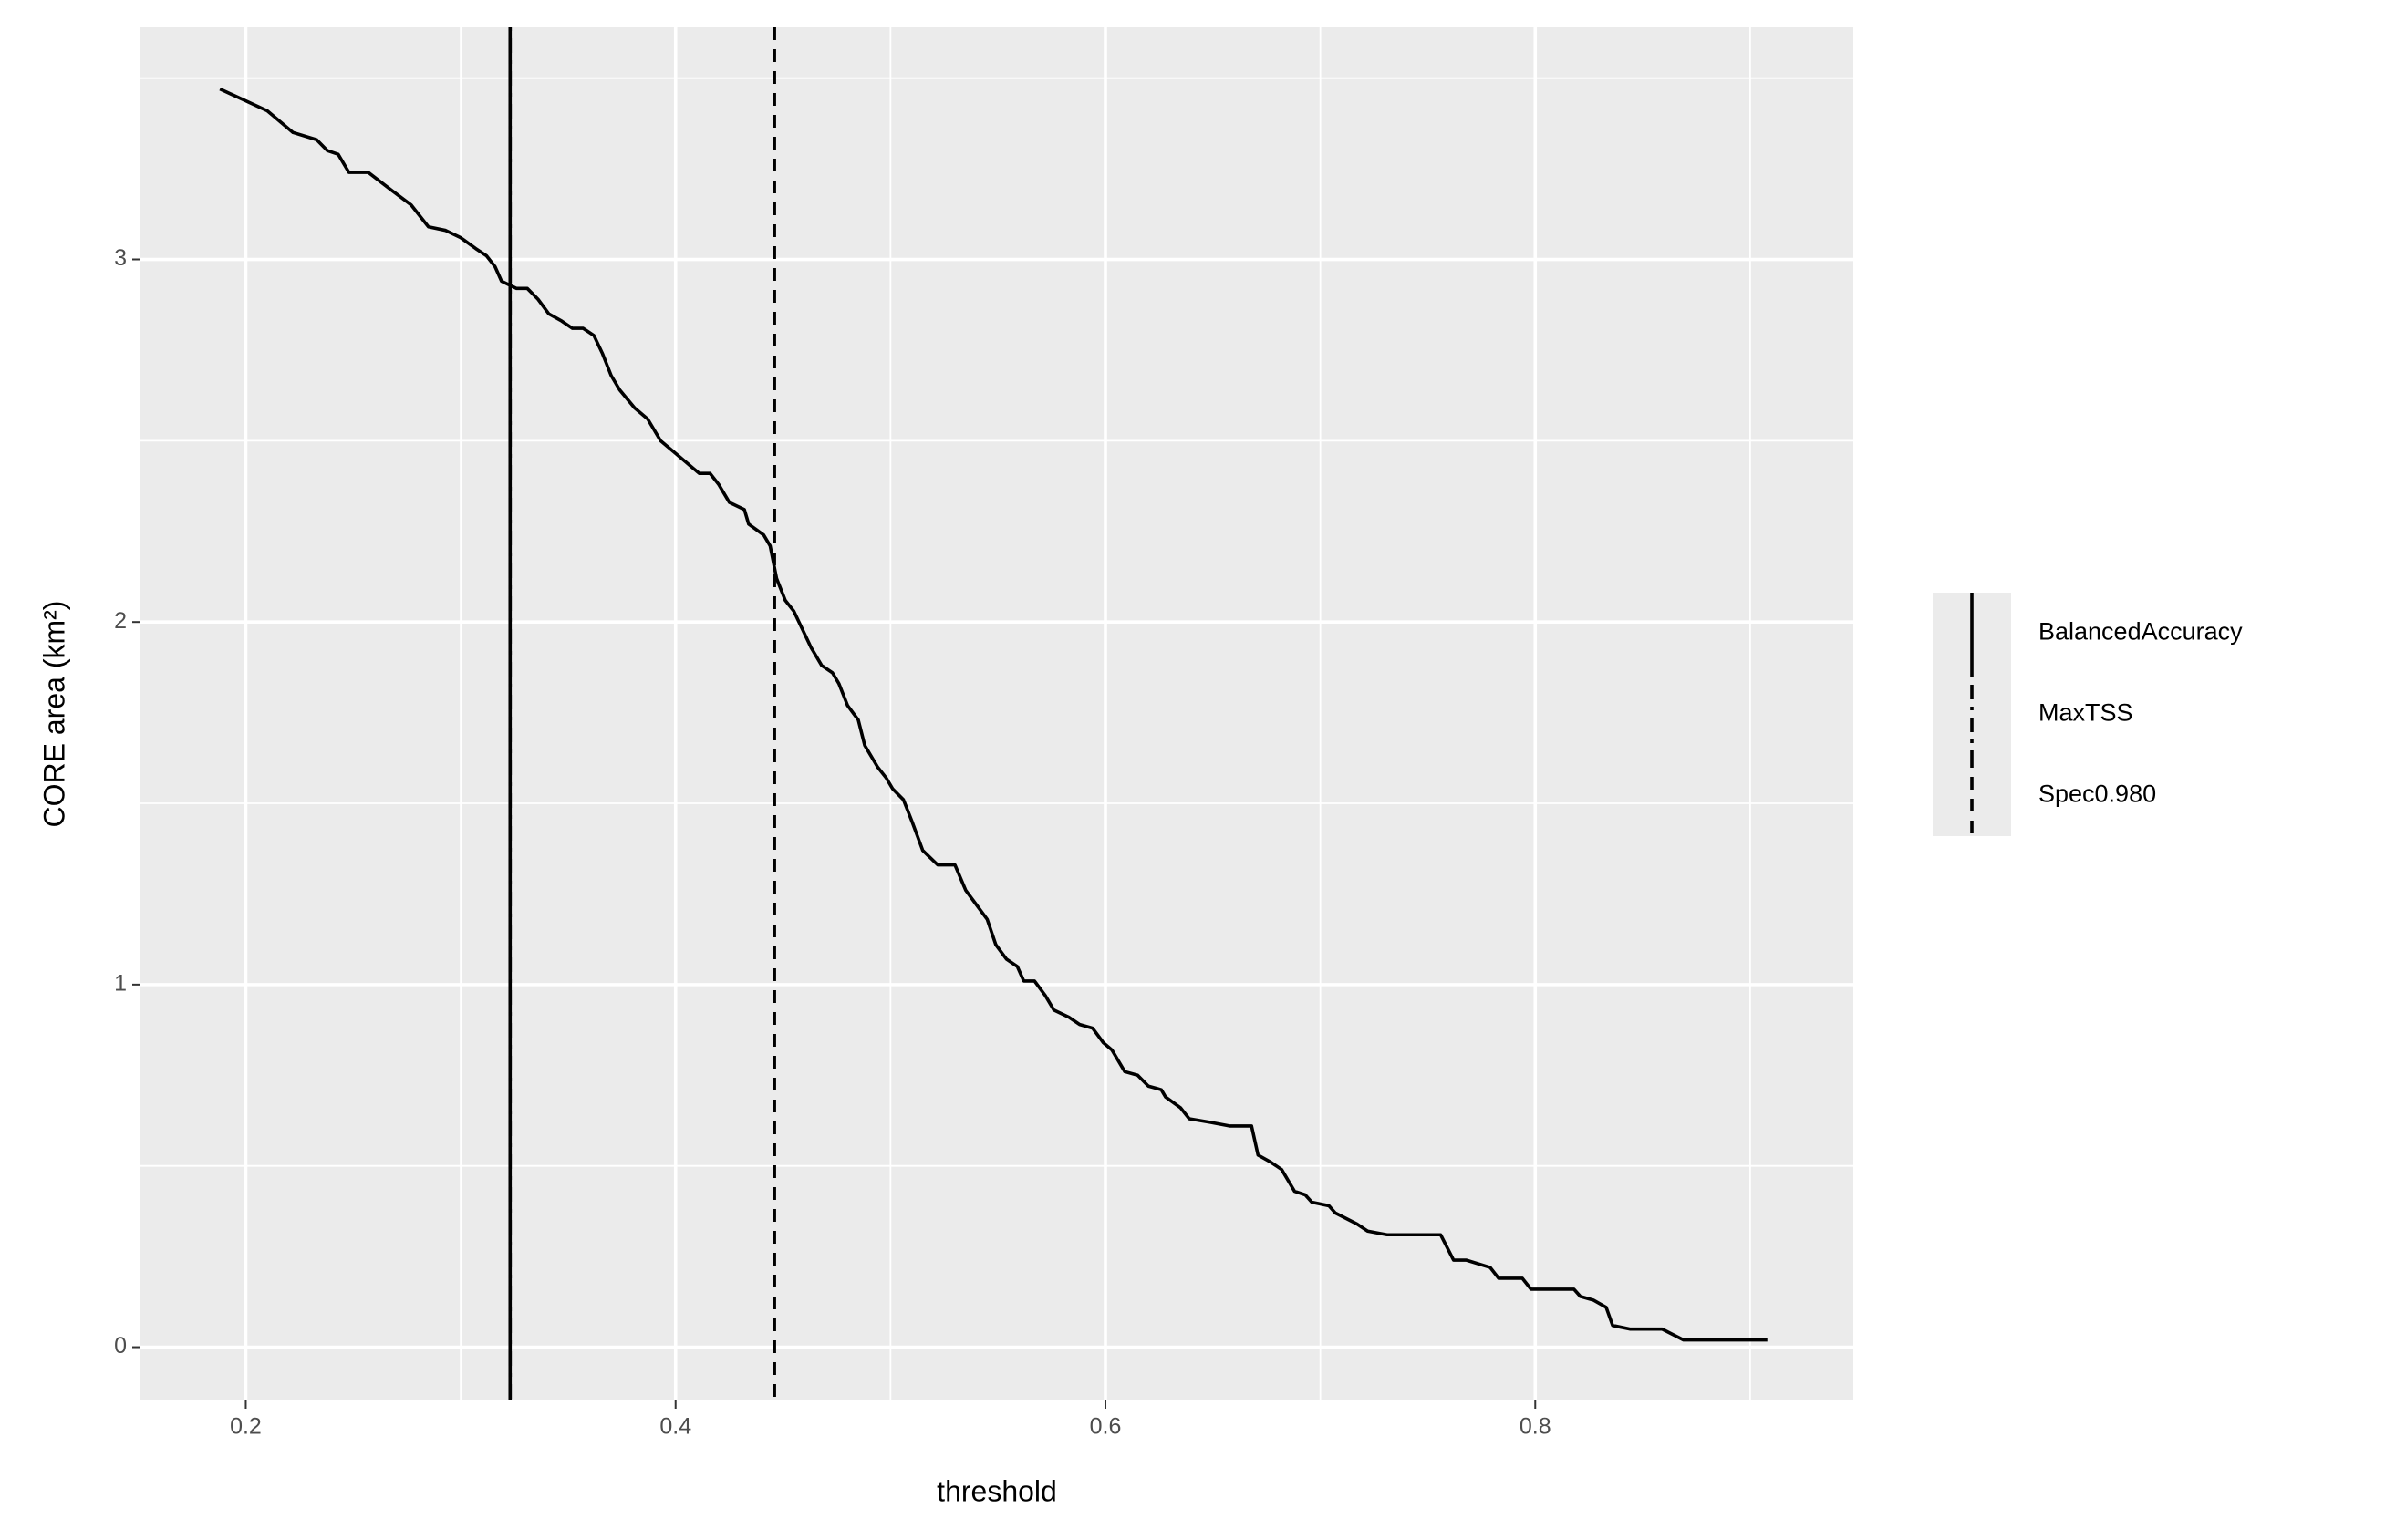  Describe the element at coordinates (675, 1427) in the screenshot. I see `x-tick-label: 0.4` at that location.